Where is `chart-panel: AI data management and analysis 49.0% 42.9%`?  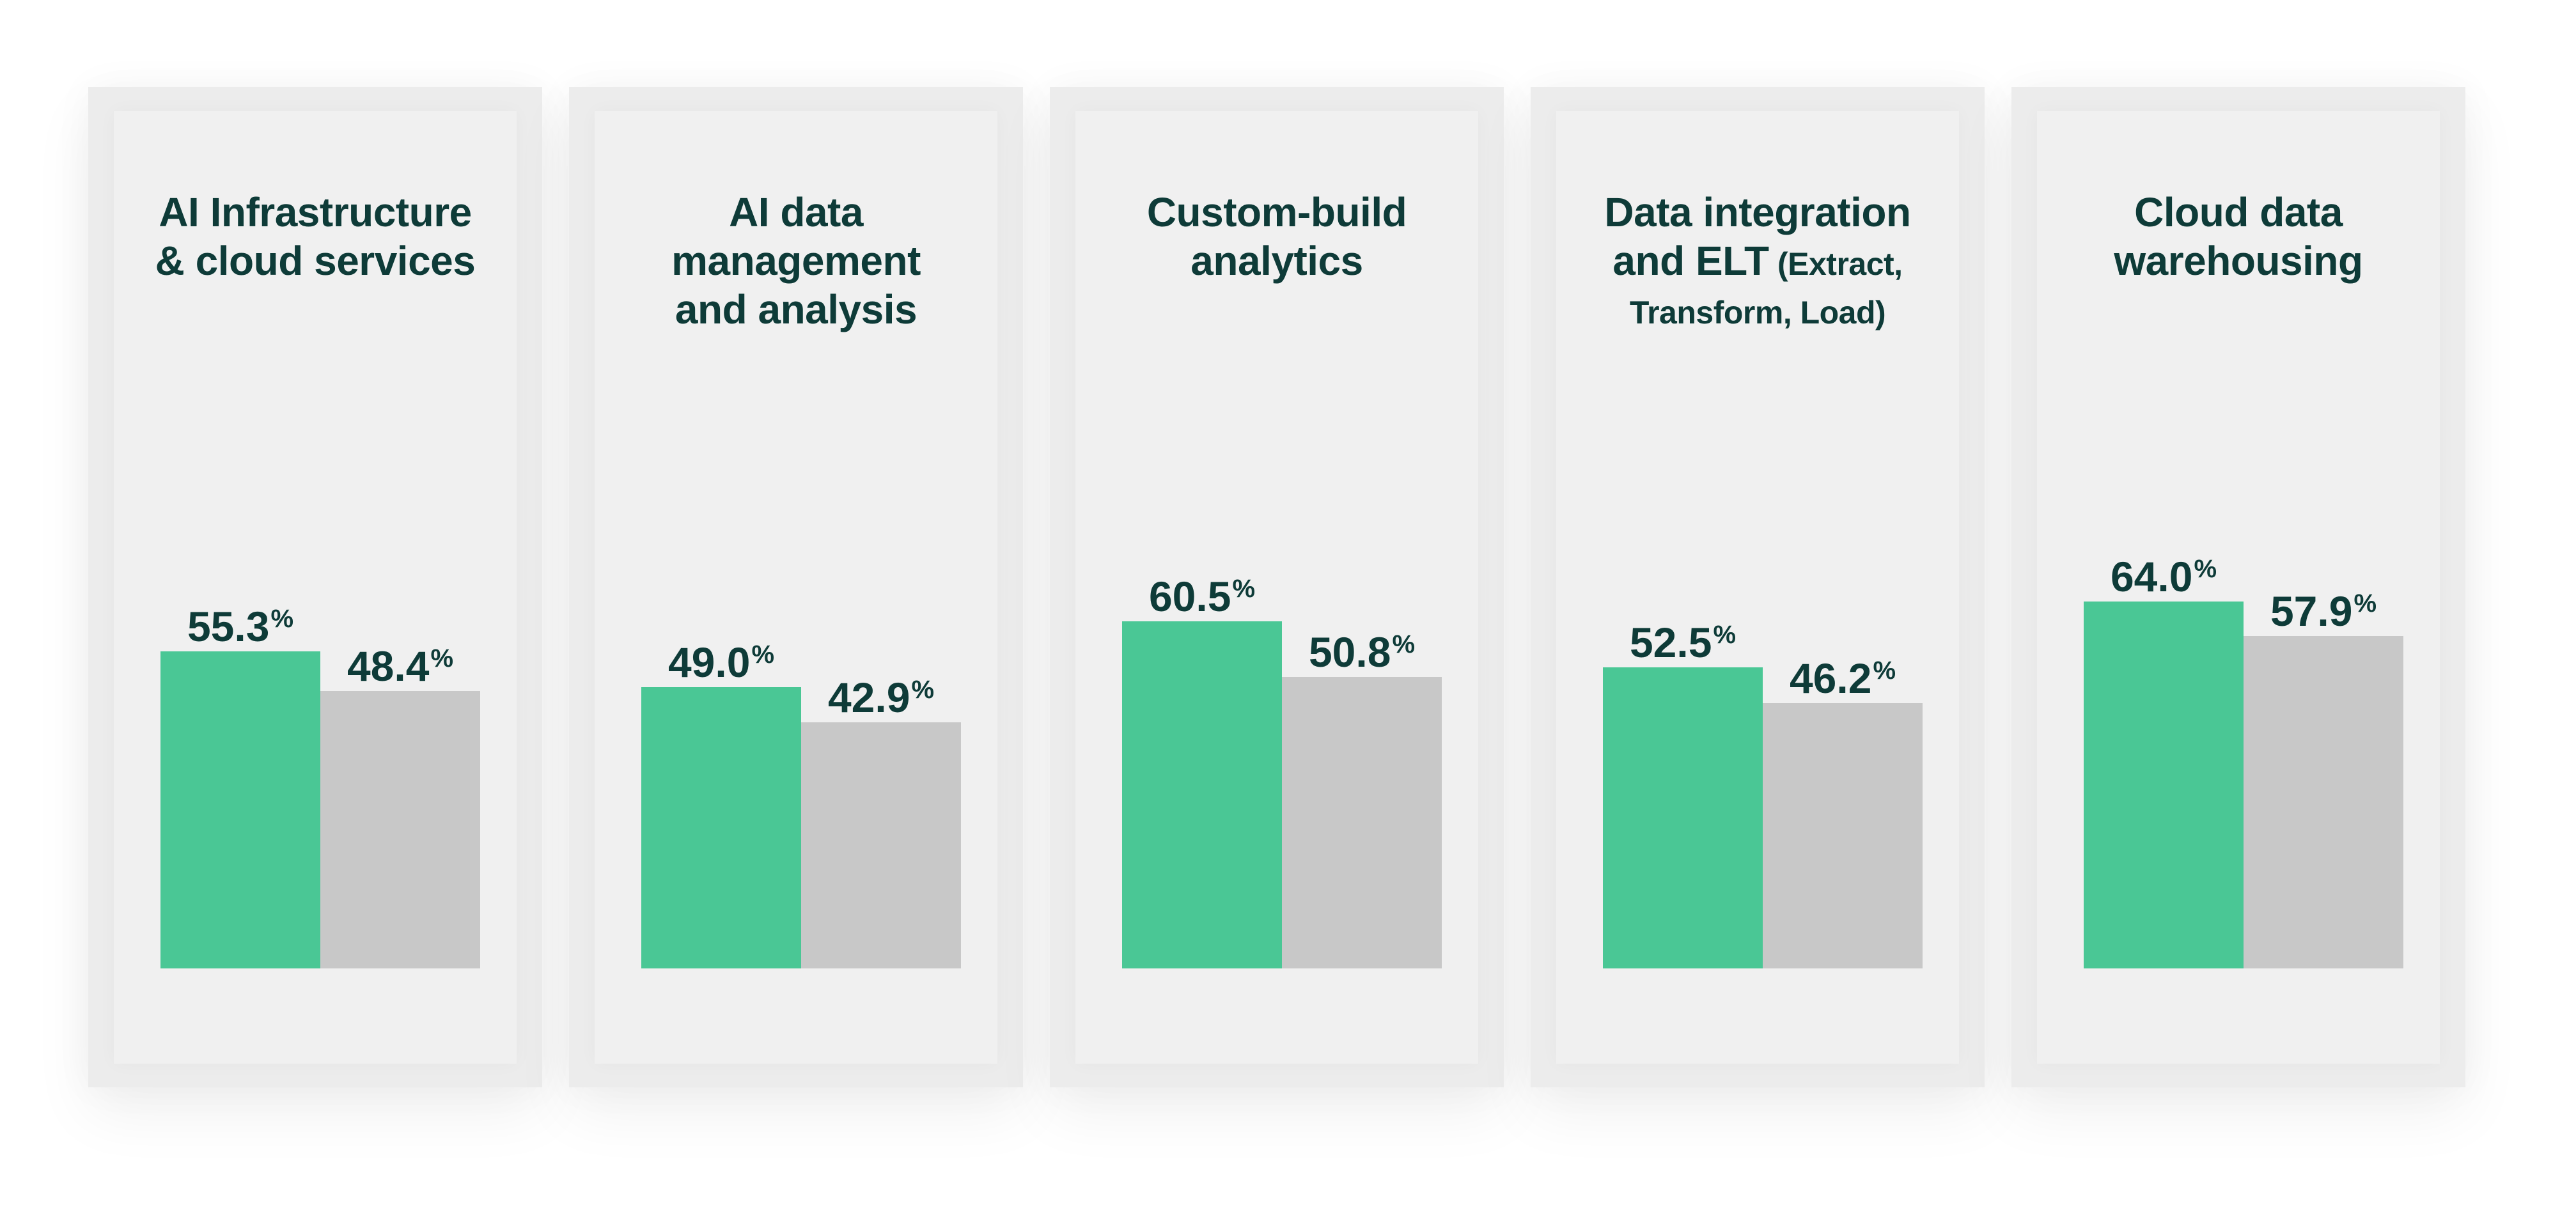 chart-panel: AI data management and analysis 49.0% 42.9% is located at coordinates (796, 587).